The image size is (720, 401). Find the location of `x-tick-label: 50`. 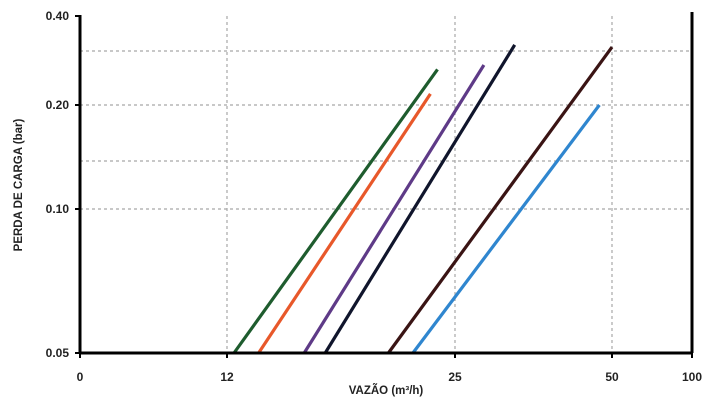

x-tick-label: 50 is located at coordinates (612, 377).